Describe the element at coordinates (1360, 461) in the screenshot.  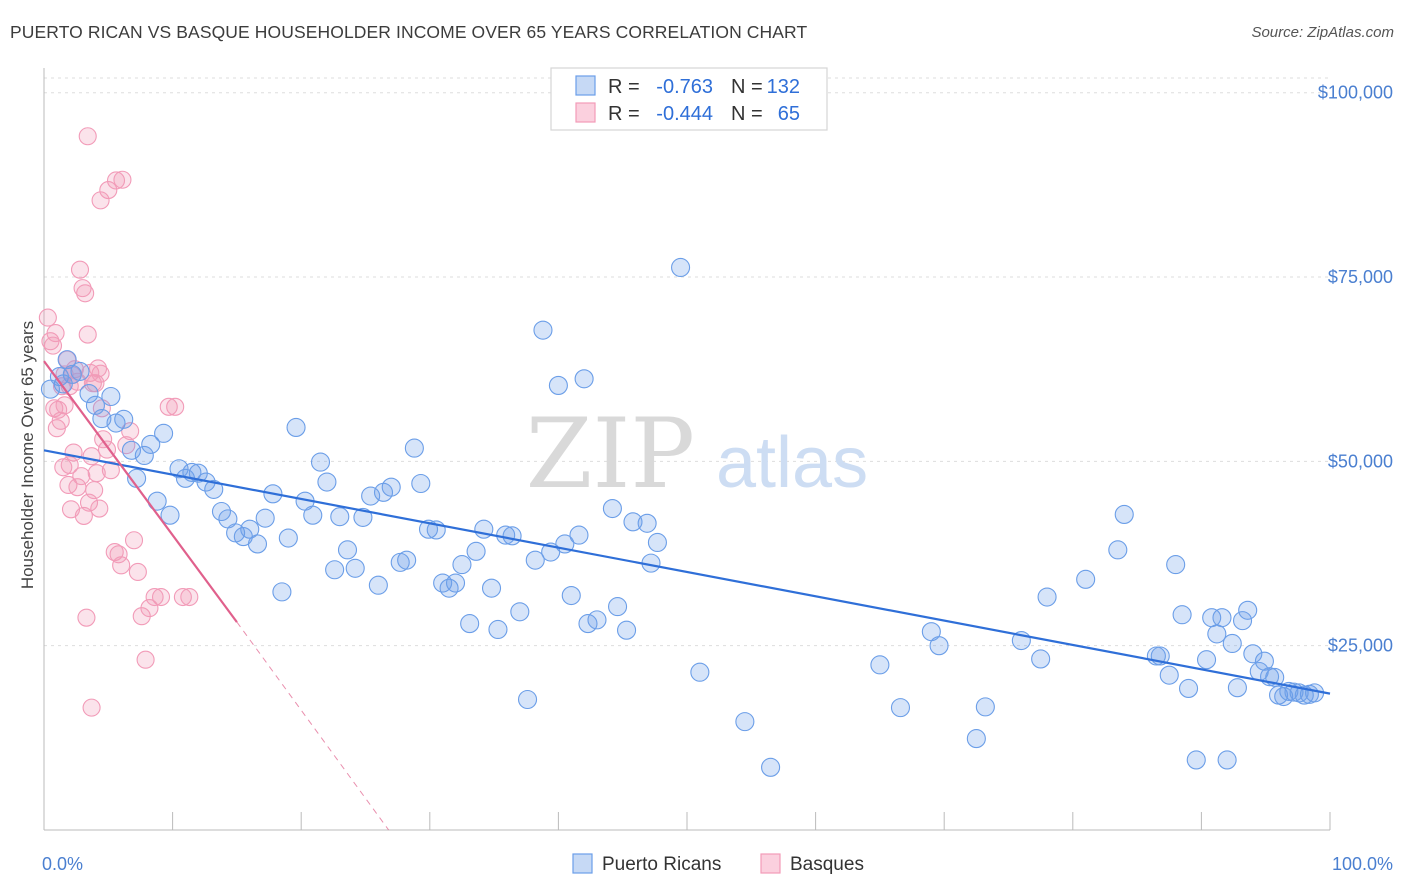
I see `y-tick-label-1: $50,000` at that location.